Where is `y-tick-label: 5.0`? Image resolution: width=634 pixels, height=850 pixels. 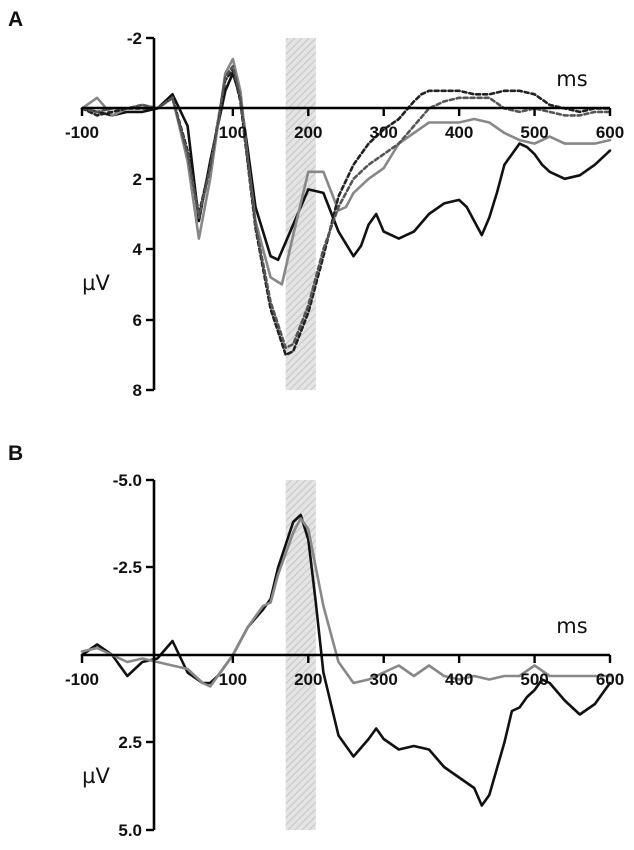
y-tick-label: 5.0 is located at coordinates (130, 830).